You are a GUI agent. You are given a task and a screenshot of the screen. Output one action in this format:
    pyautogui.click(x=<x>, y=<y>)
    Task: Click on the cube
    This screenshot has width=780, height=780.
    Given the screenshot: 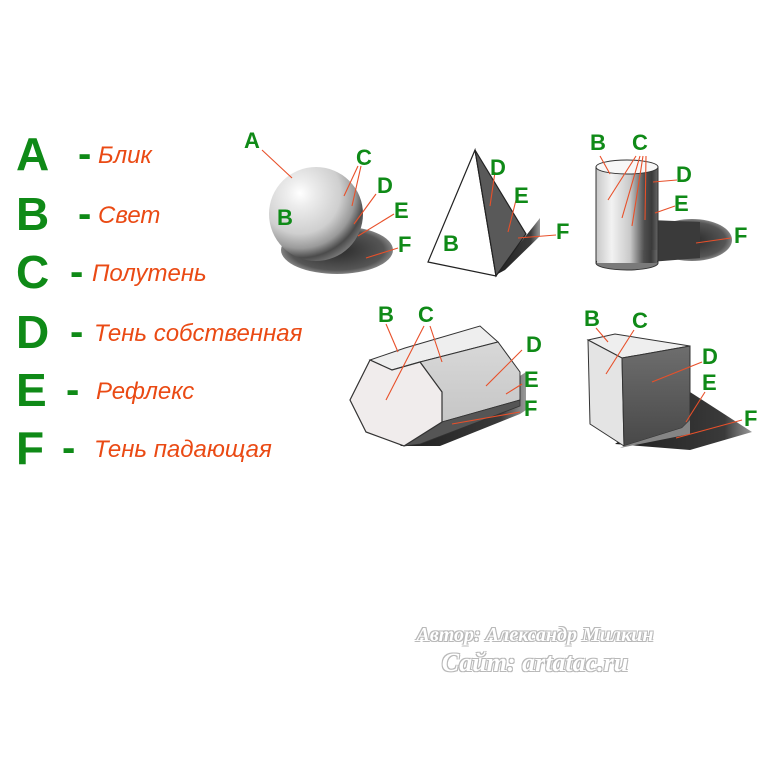 What is the action you would take?
    pyautogui.click(x=669, y=391)
    